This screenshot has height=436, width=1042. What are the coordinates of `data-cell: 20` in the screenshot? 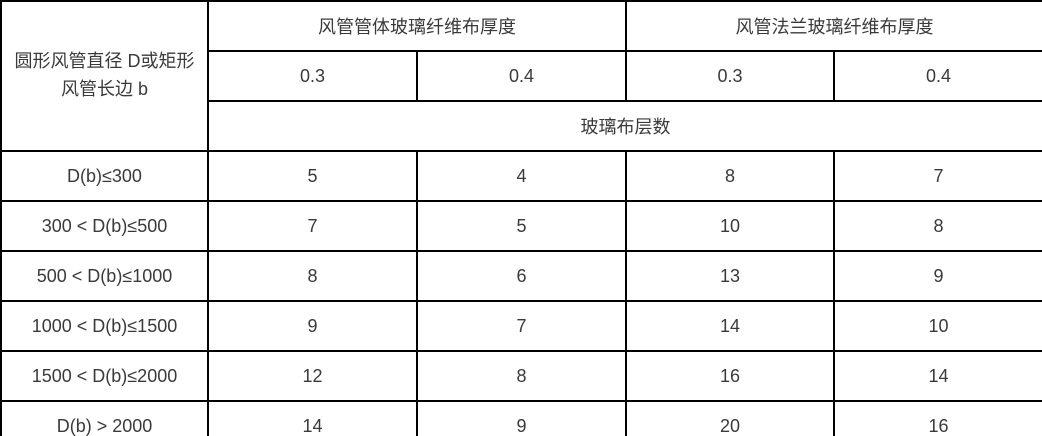 It's located at (730, 418).